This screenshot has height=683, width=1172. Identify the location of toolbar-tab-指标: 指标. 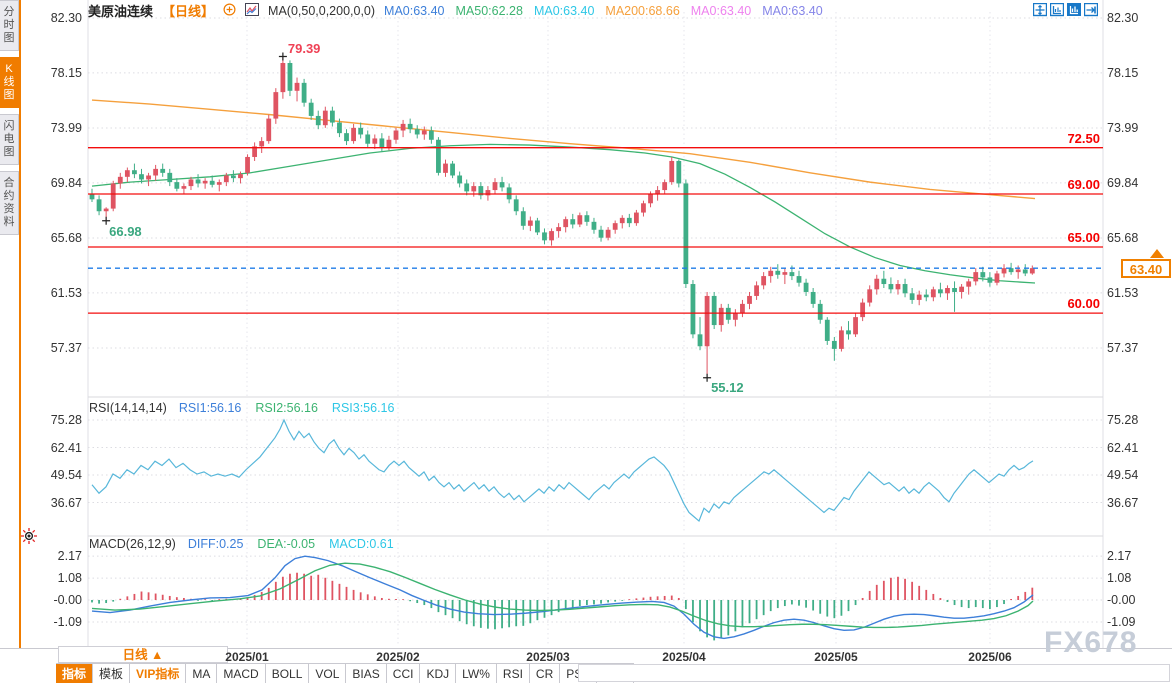
(75, 673).